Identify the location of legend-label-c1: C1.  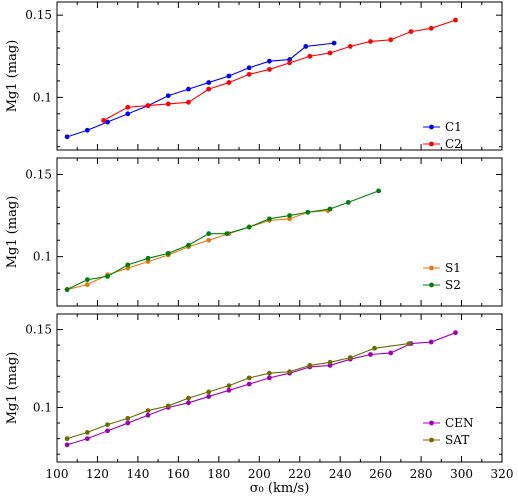
(453, 127).